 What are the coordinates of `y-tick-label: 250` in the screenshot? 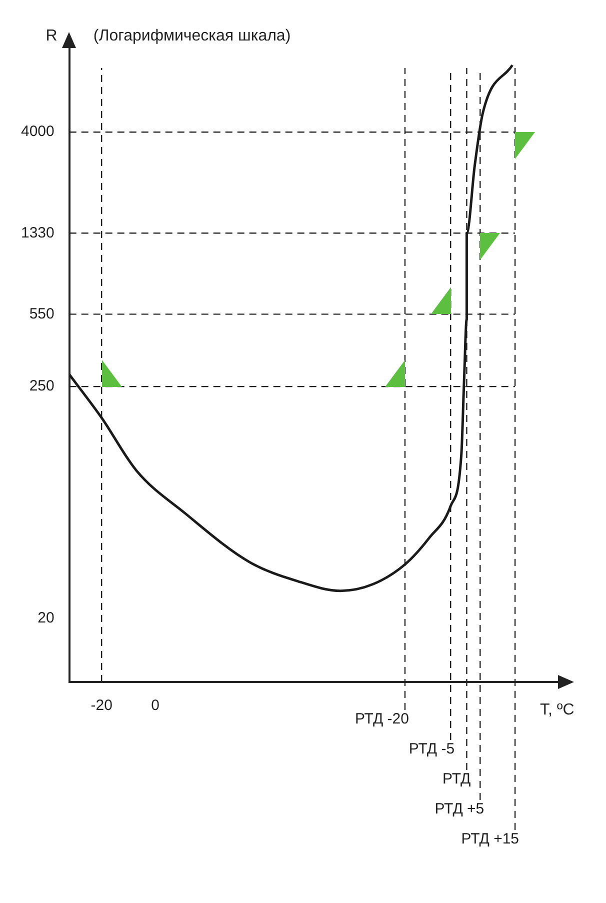 It's located at (41, 386).